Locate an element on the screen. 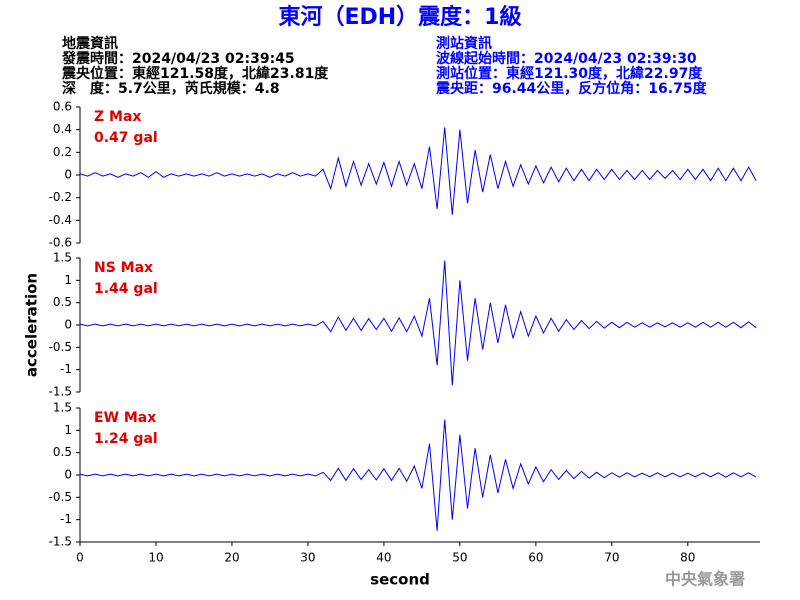 This screenshot has height=600, width=800. annotation: EW Max is located at coordinates (125, 418).